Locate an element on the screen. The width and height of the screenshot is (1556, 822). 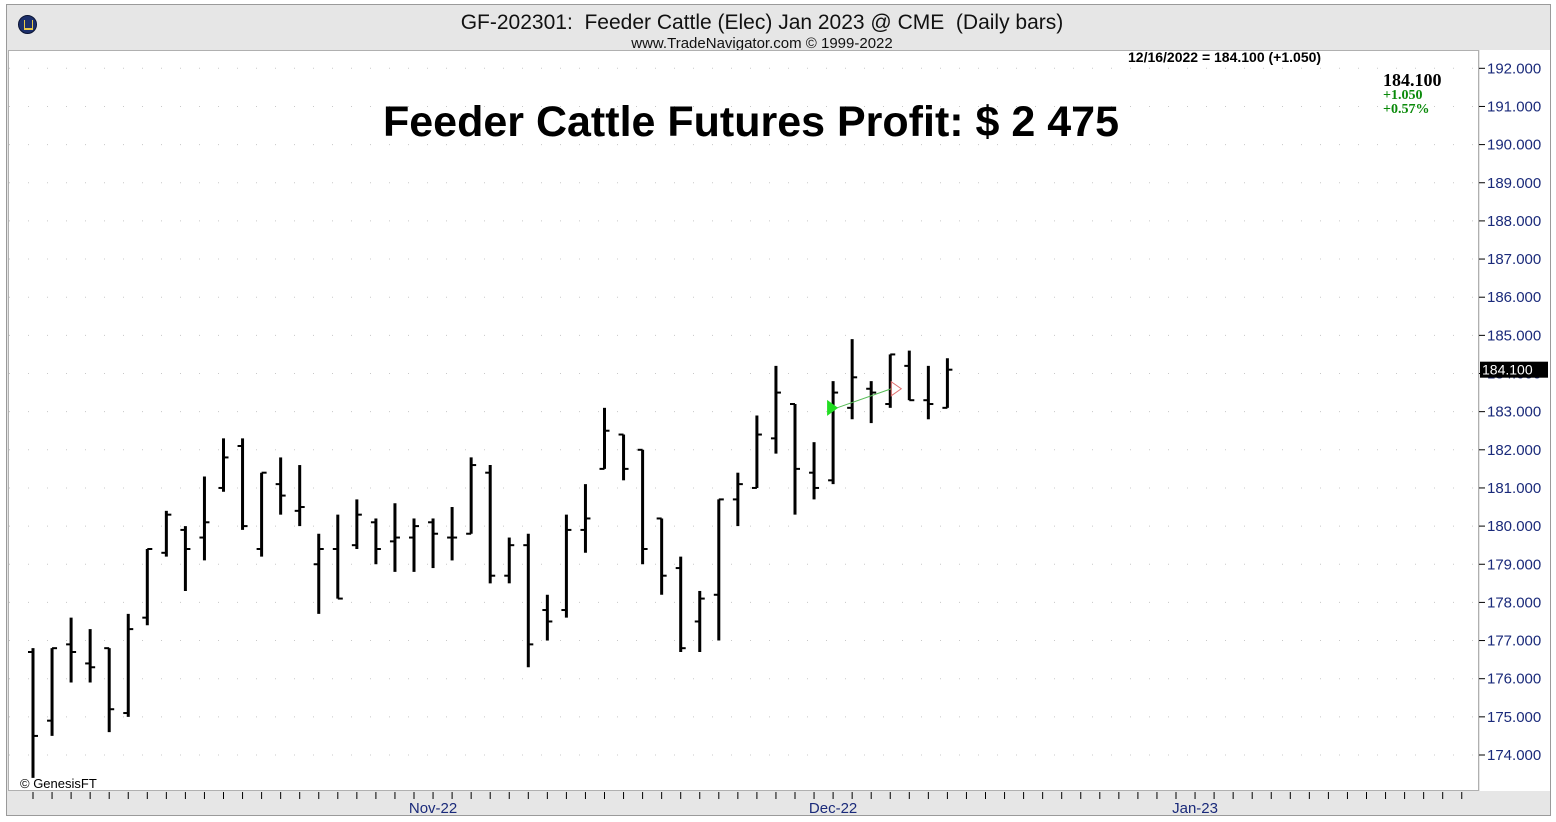
y-tick-label: 190.000 is located at coordinates (1514, 145).